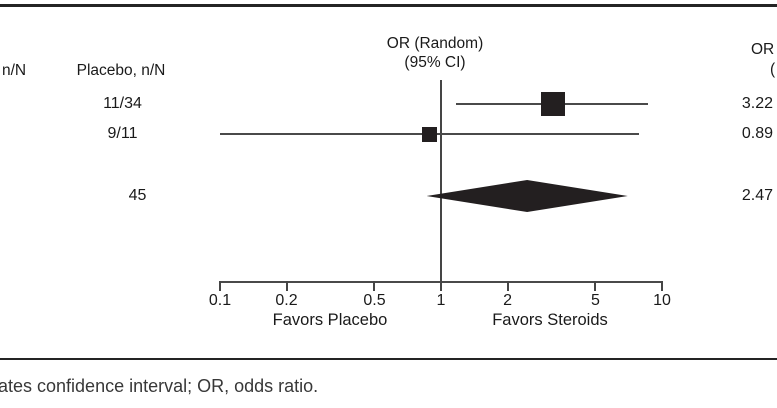  I want to click on x-tick-label: 10, so click(662, 300).